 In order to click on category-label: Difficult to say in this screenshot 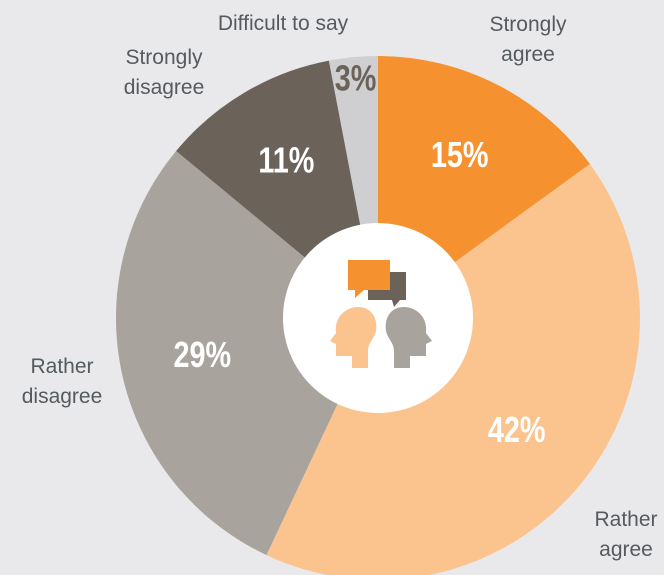, I will do `click(283, 23)`.